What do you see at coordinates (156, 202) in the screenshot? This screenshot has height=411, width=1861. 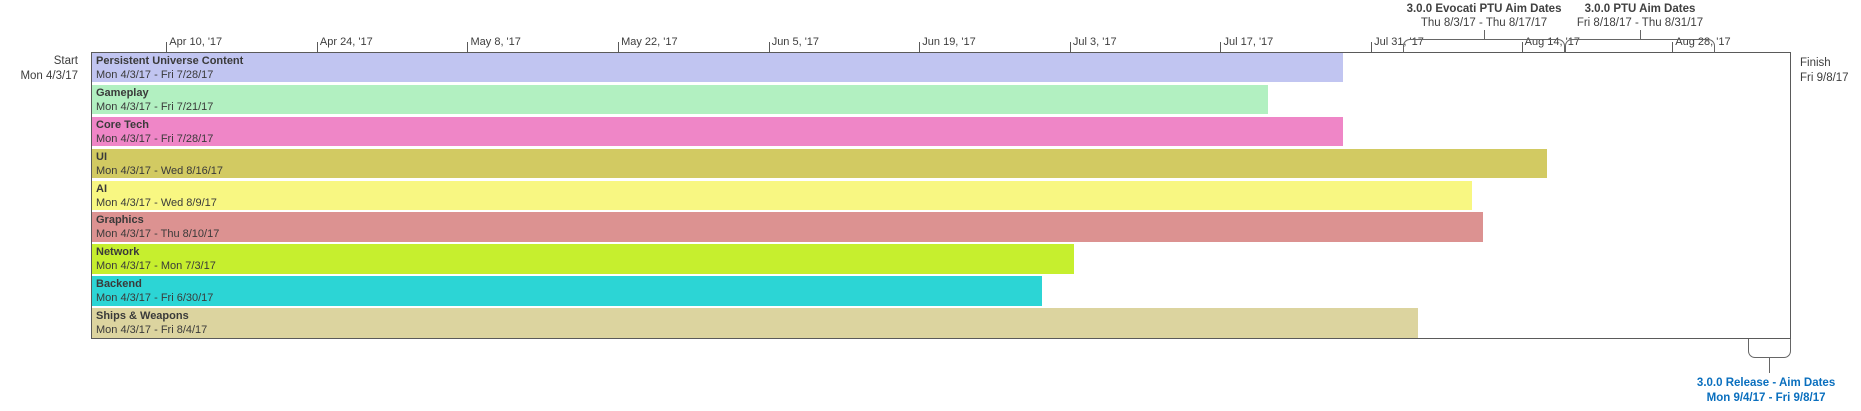 I see `task-bar-dates: Mon 4/3/17 - Wed 8/9/17` at bounding box center [156, 202].